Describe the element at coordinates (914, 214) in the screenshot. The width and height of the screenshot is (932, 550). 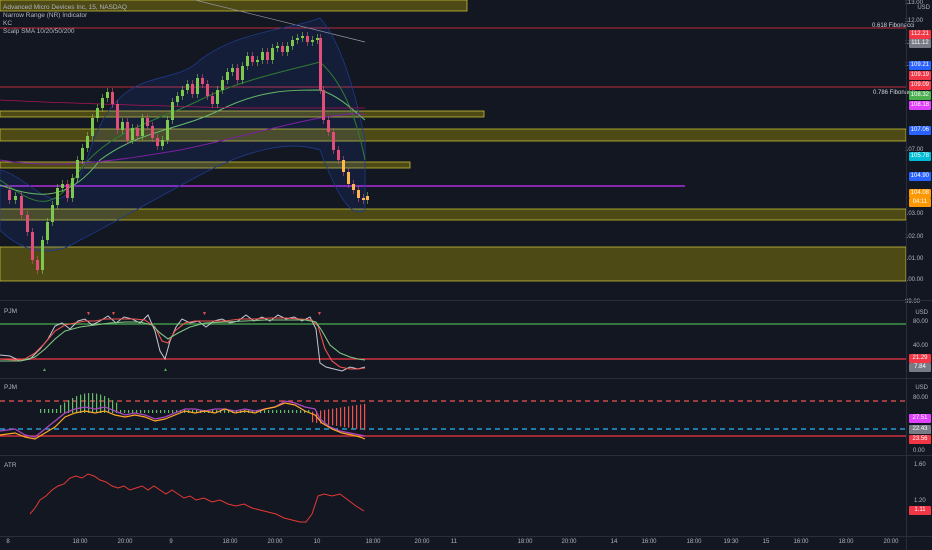
I see `price-tick: 103.00` at that location.